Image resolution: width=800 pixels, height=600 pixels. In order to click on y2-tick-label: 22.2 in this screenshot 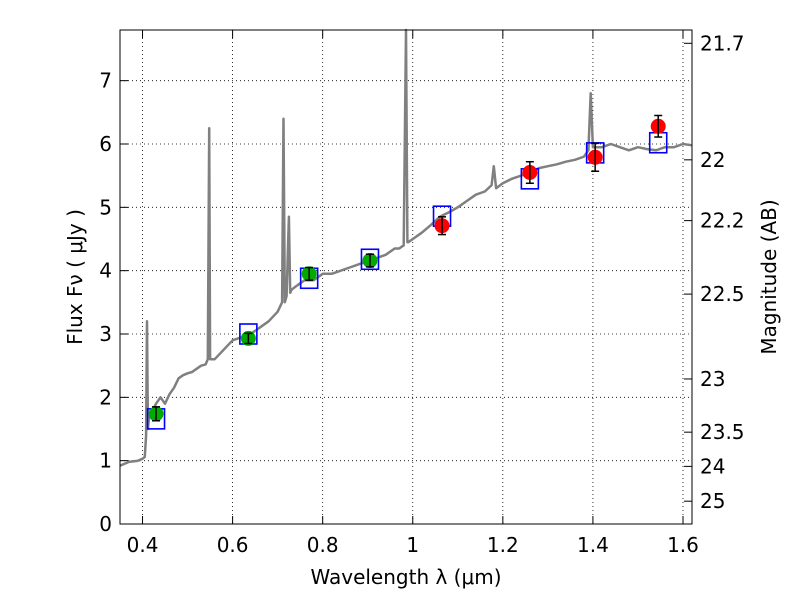, I will do `click(722, 221)`.